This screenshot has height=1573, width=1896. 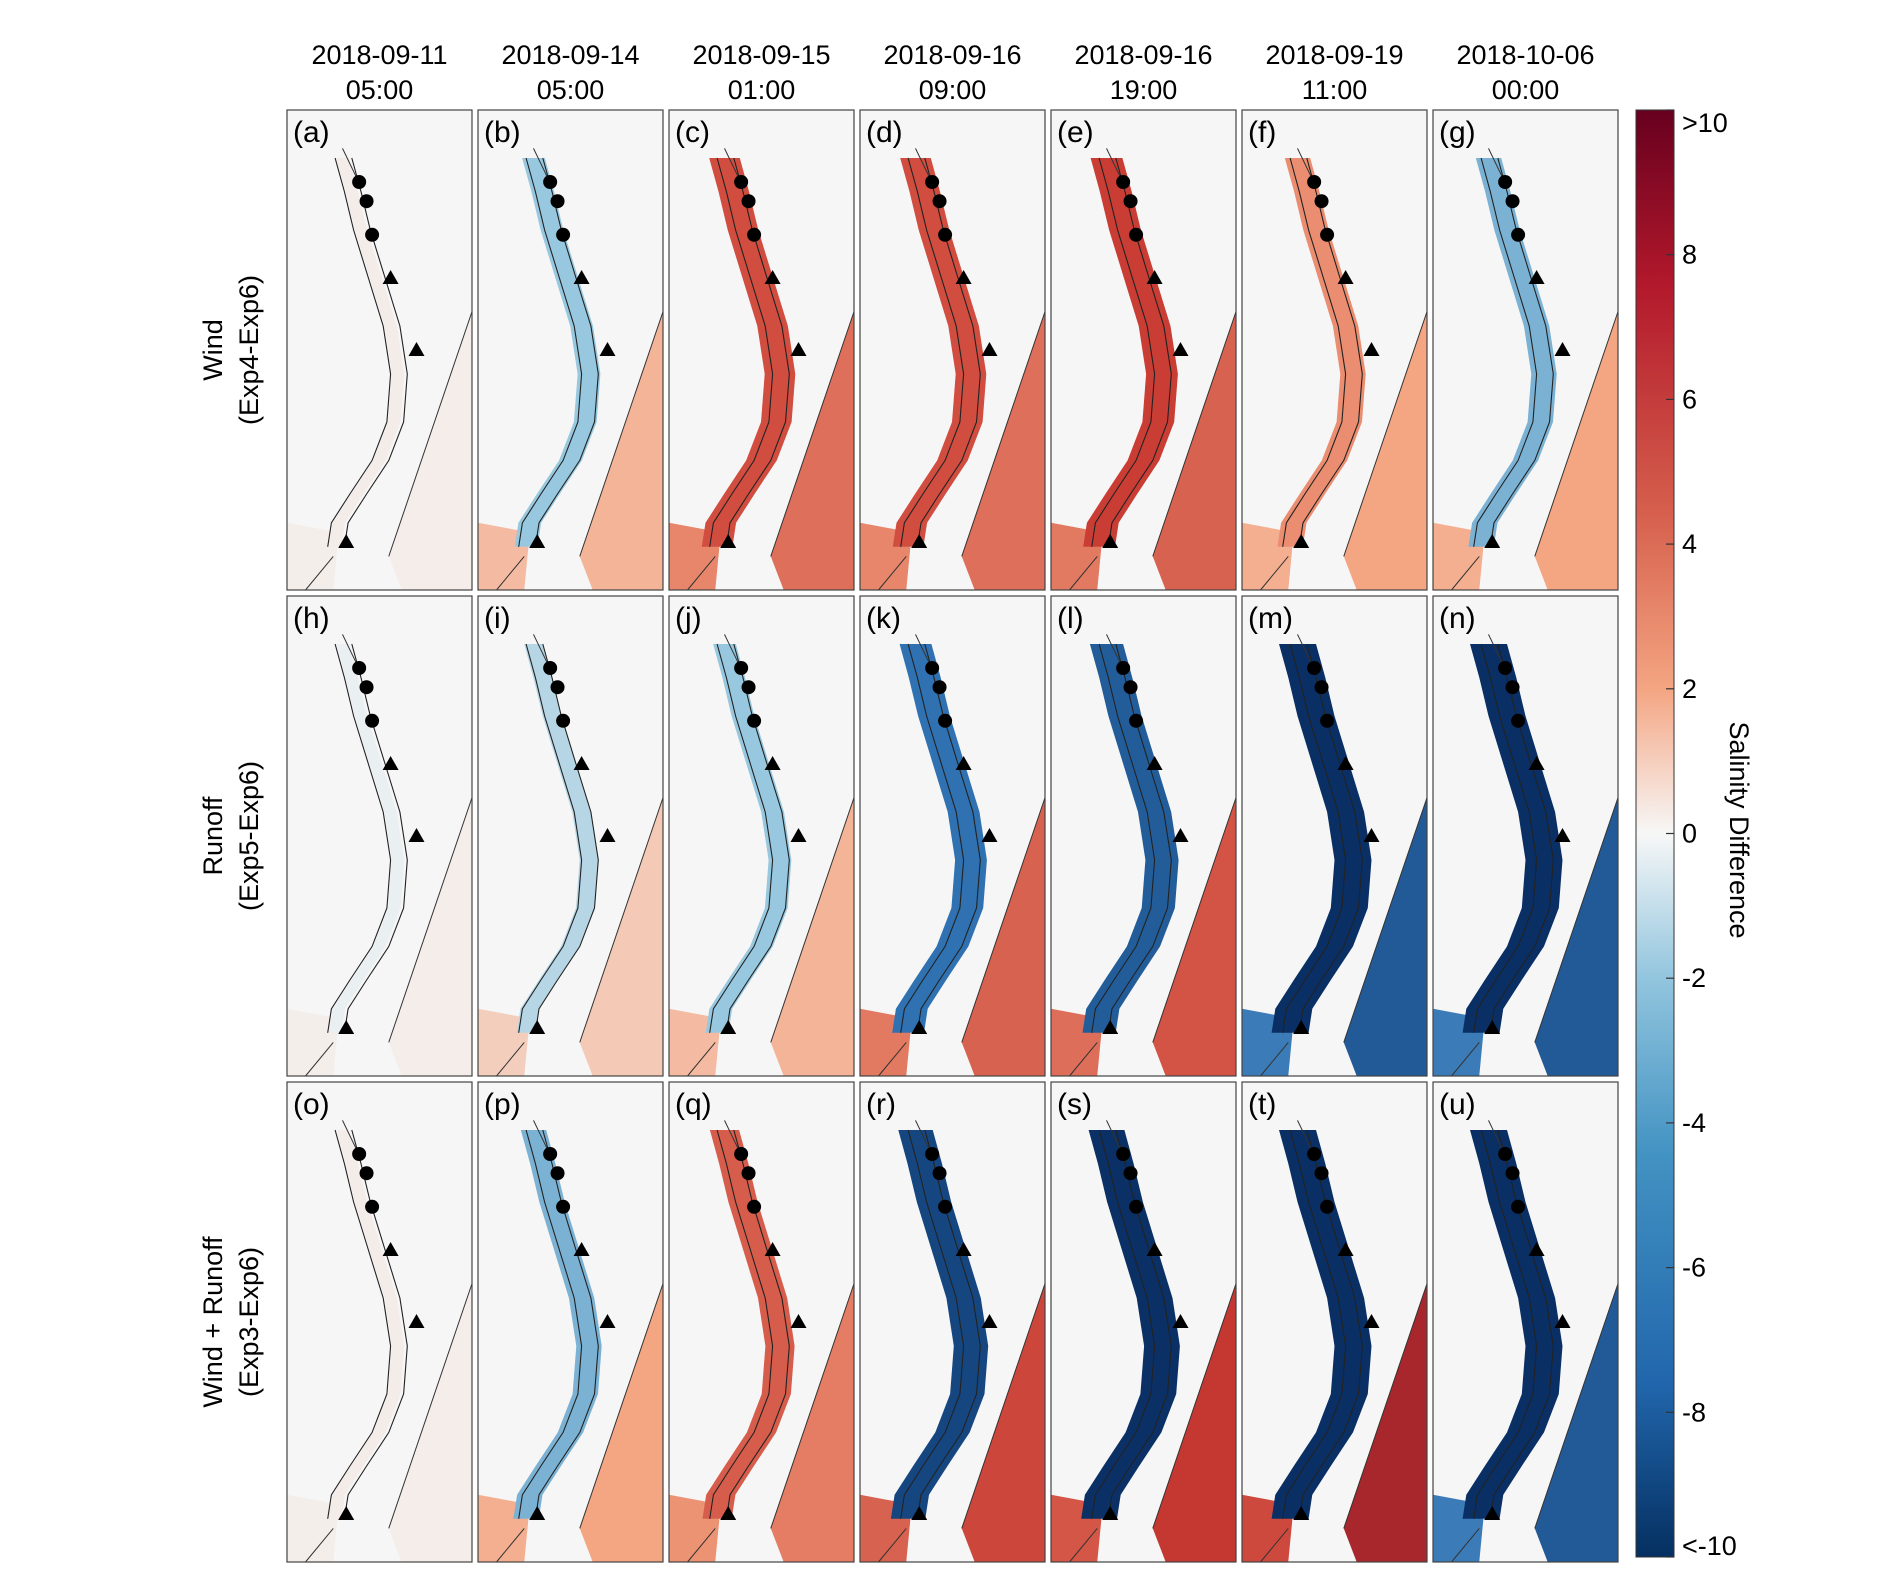 I want to click on colorbar-tick-label: 2, so click(x=1689, y=689).